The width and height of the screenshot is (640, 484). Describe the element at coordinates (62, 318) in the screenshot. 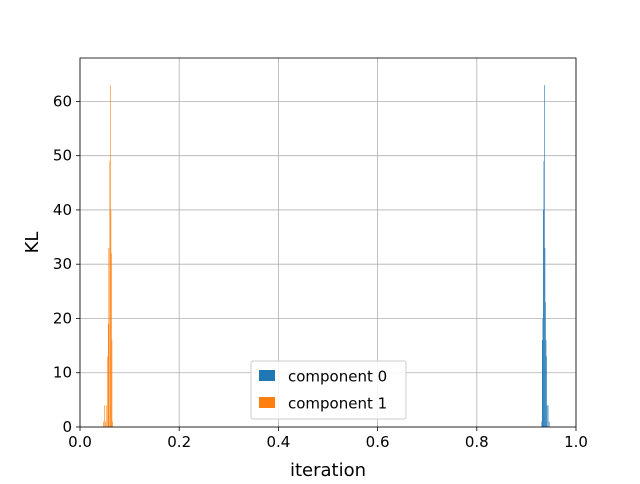

I see `y-tick-label: 20` at that location.